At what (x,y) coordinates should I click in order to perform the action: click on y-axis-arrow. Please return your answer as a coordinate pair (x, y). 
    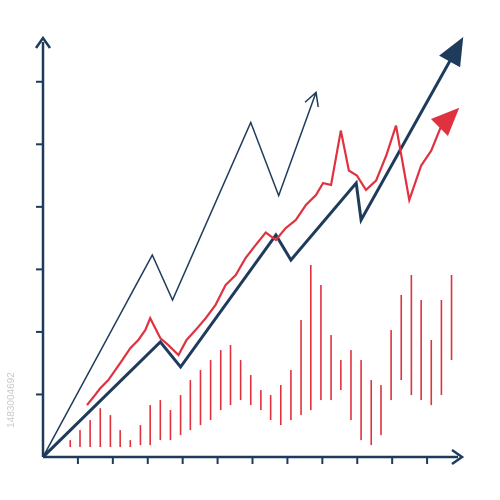
    Looking at the image, I should click on (43, 42).